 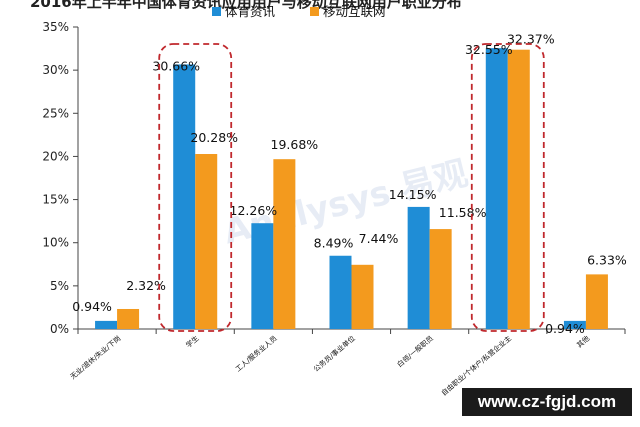 I want to click on data-label: 20.28%, so click(x=214, y=137).